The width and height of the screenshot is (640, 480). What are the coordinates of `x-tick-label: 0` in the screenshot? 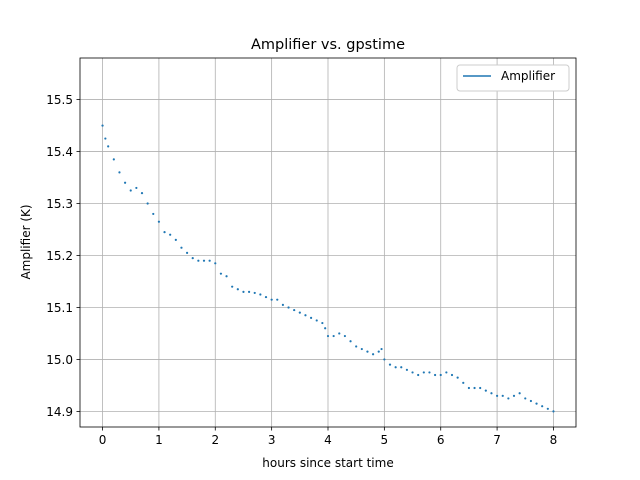 It's located at (103, 440).